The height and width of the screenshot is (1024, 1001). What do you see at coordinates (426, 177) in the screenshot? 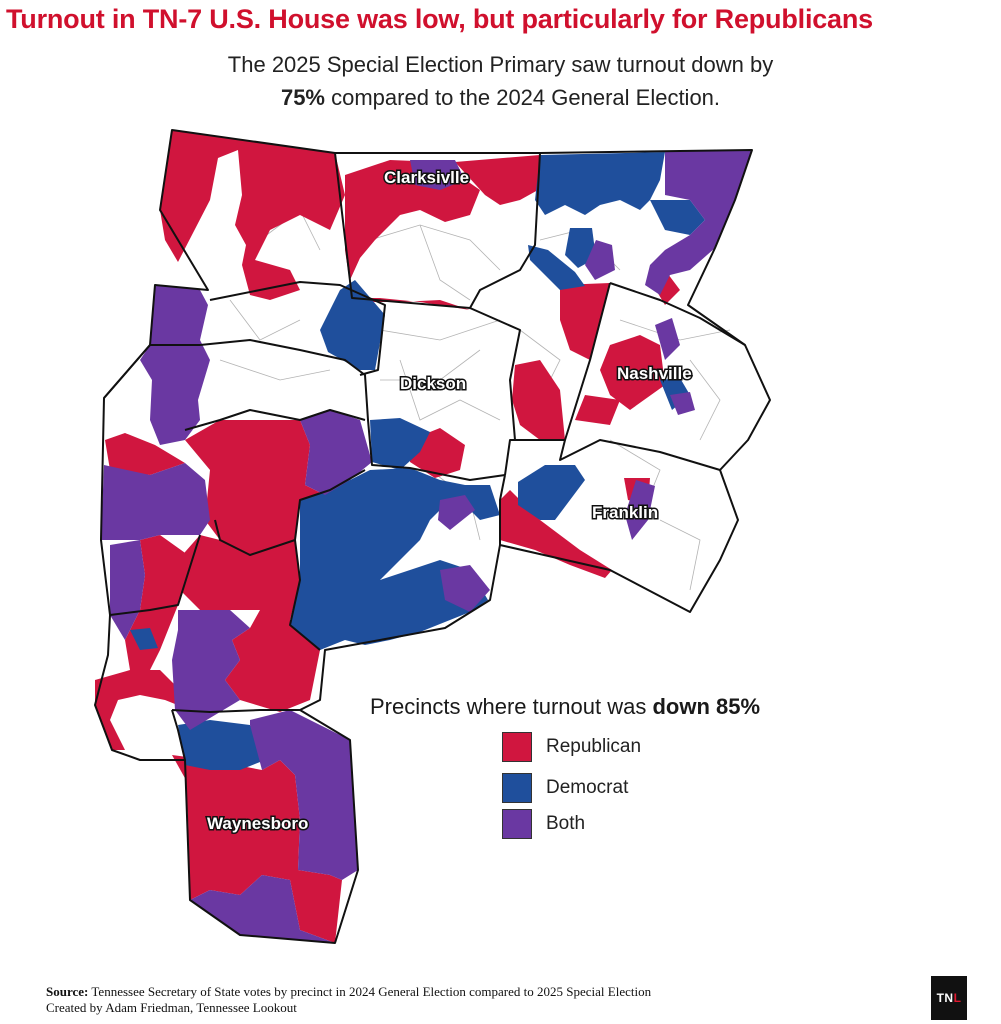
I see `label-clarksville: Clarksivlle` at bounding box center [426, 177].